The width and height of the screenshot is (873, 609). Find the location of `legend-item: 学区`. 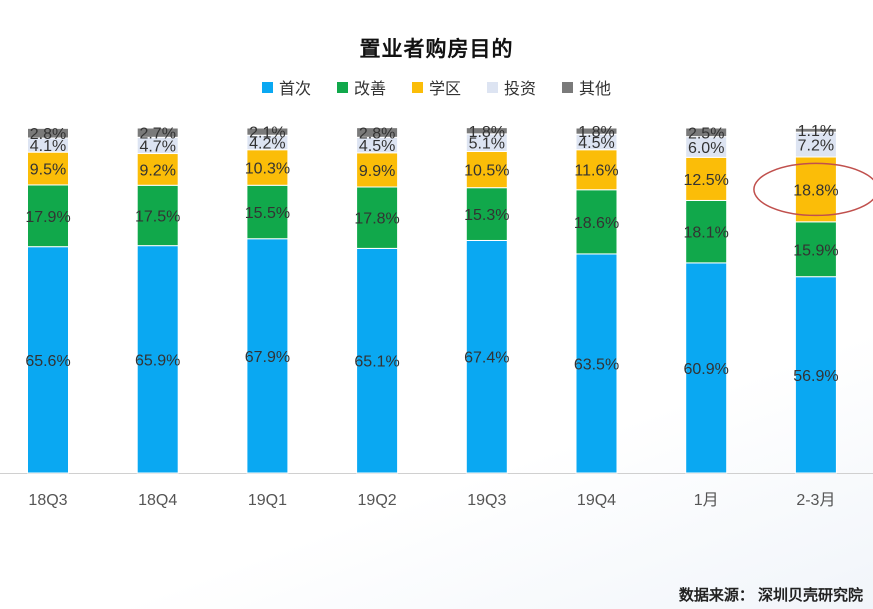

legend-item: 学区 is located at coordinates (436, 87).